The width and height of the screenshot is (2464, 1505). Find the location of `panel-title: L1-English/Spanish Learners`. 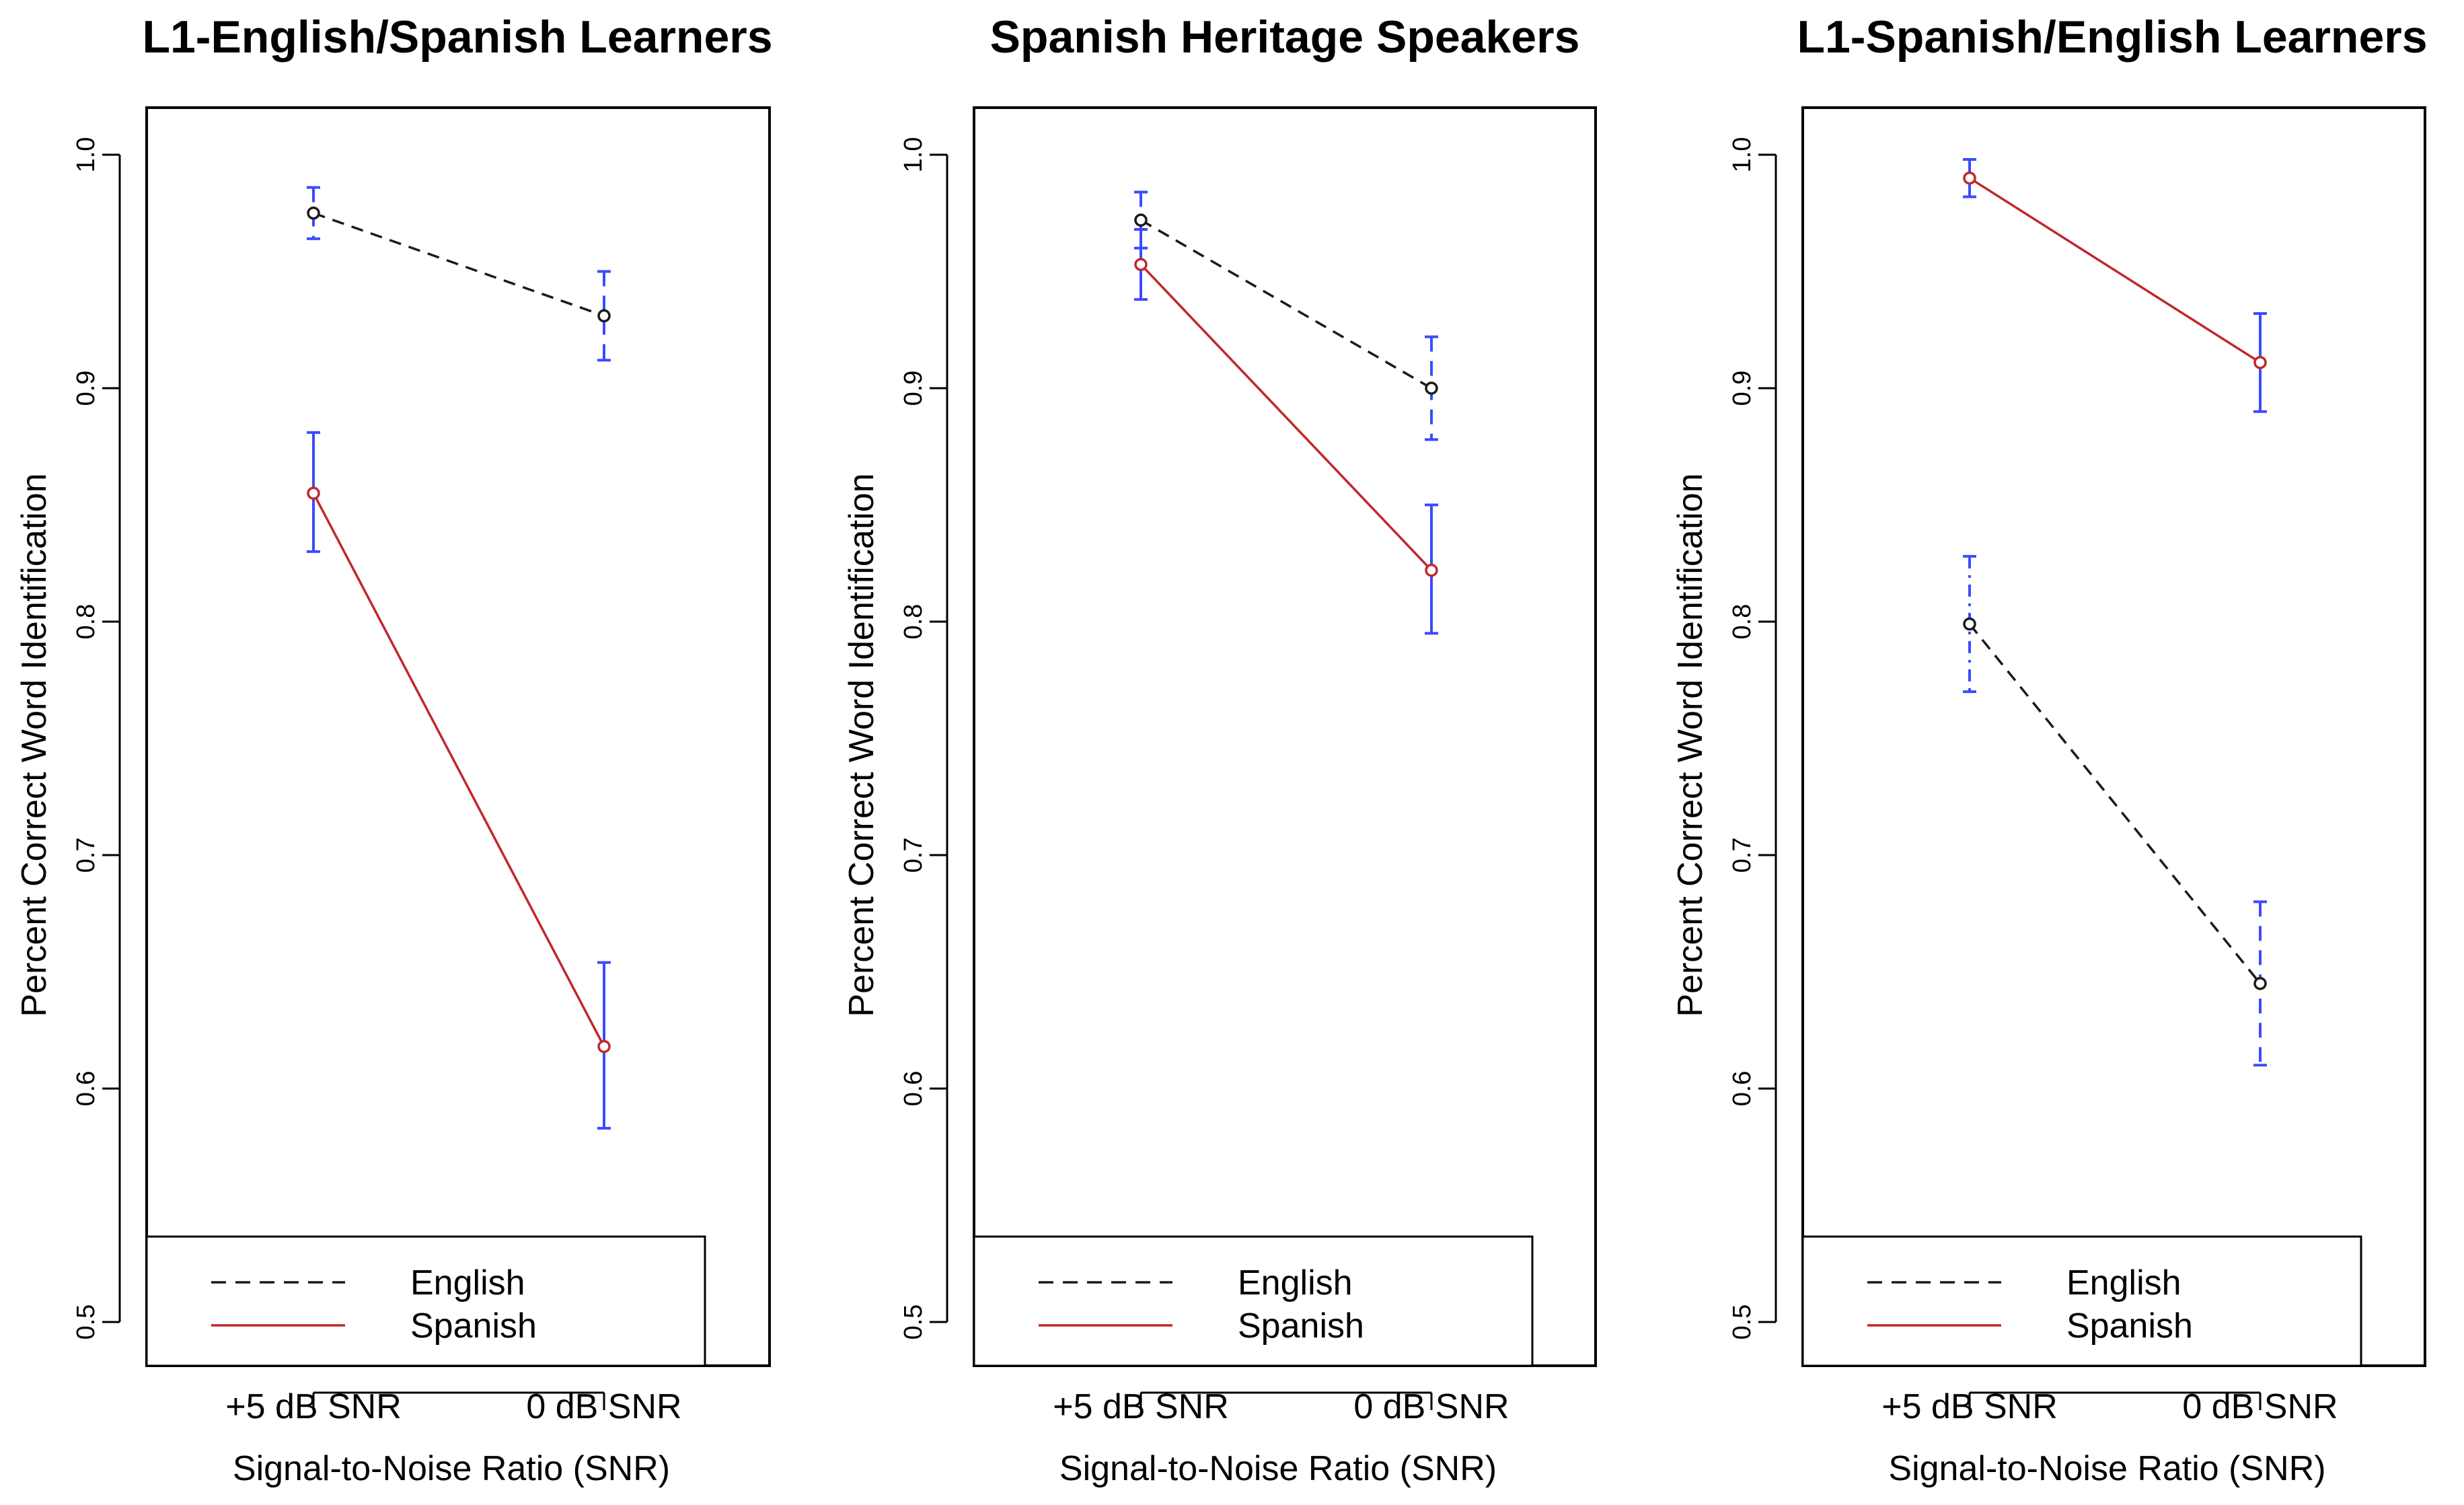

panel-title: L1-English/Spanish Learners is located at coordinates (457, 37).